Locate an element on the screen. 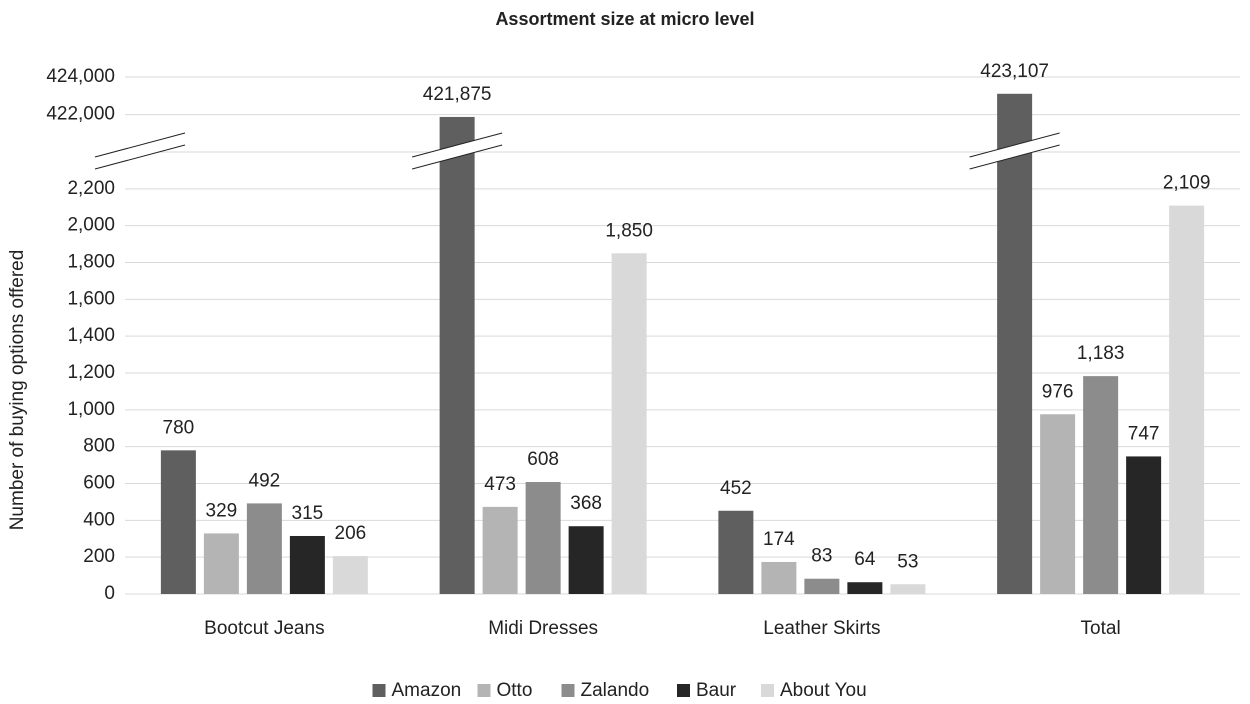  y-tick-label: 0 is located at coordinates (109, 593).